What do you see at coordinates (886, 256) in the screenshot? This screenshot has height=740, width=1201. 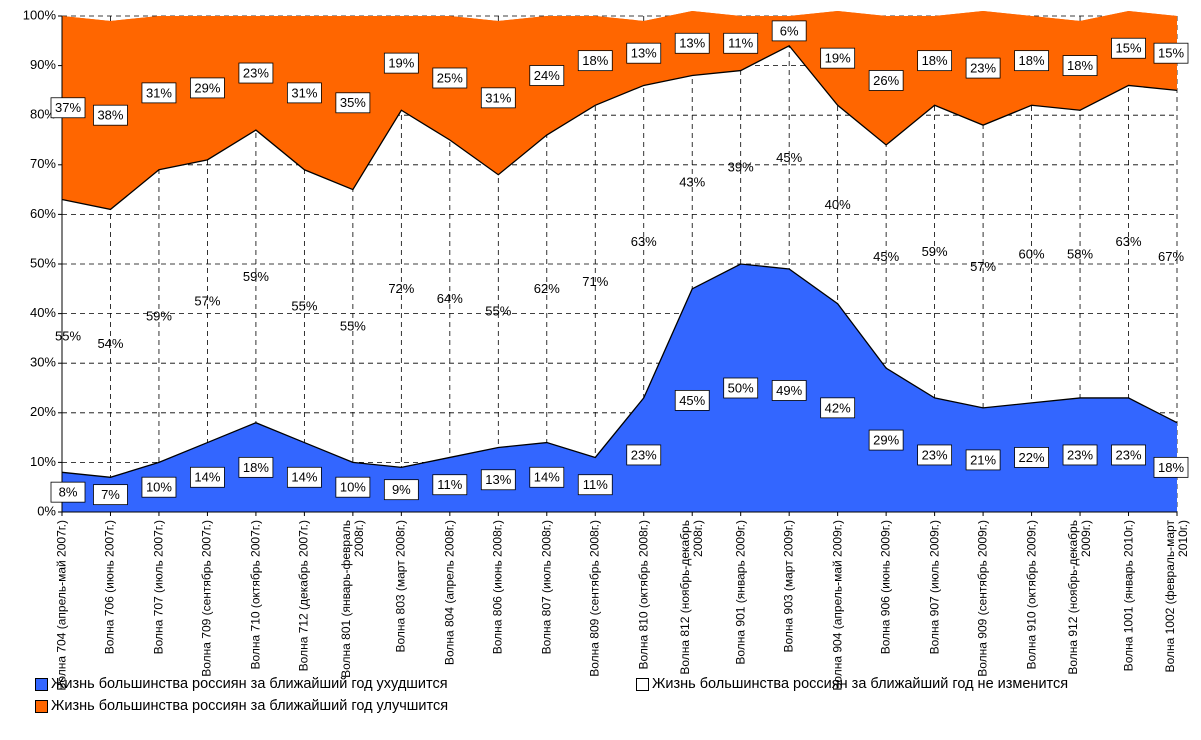 I see `data-label: 45%` at bounding box center [886, 256].